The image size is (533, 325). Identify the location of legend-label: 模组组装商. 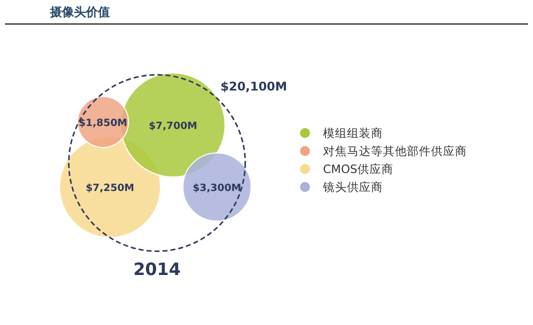
(353, 133).